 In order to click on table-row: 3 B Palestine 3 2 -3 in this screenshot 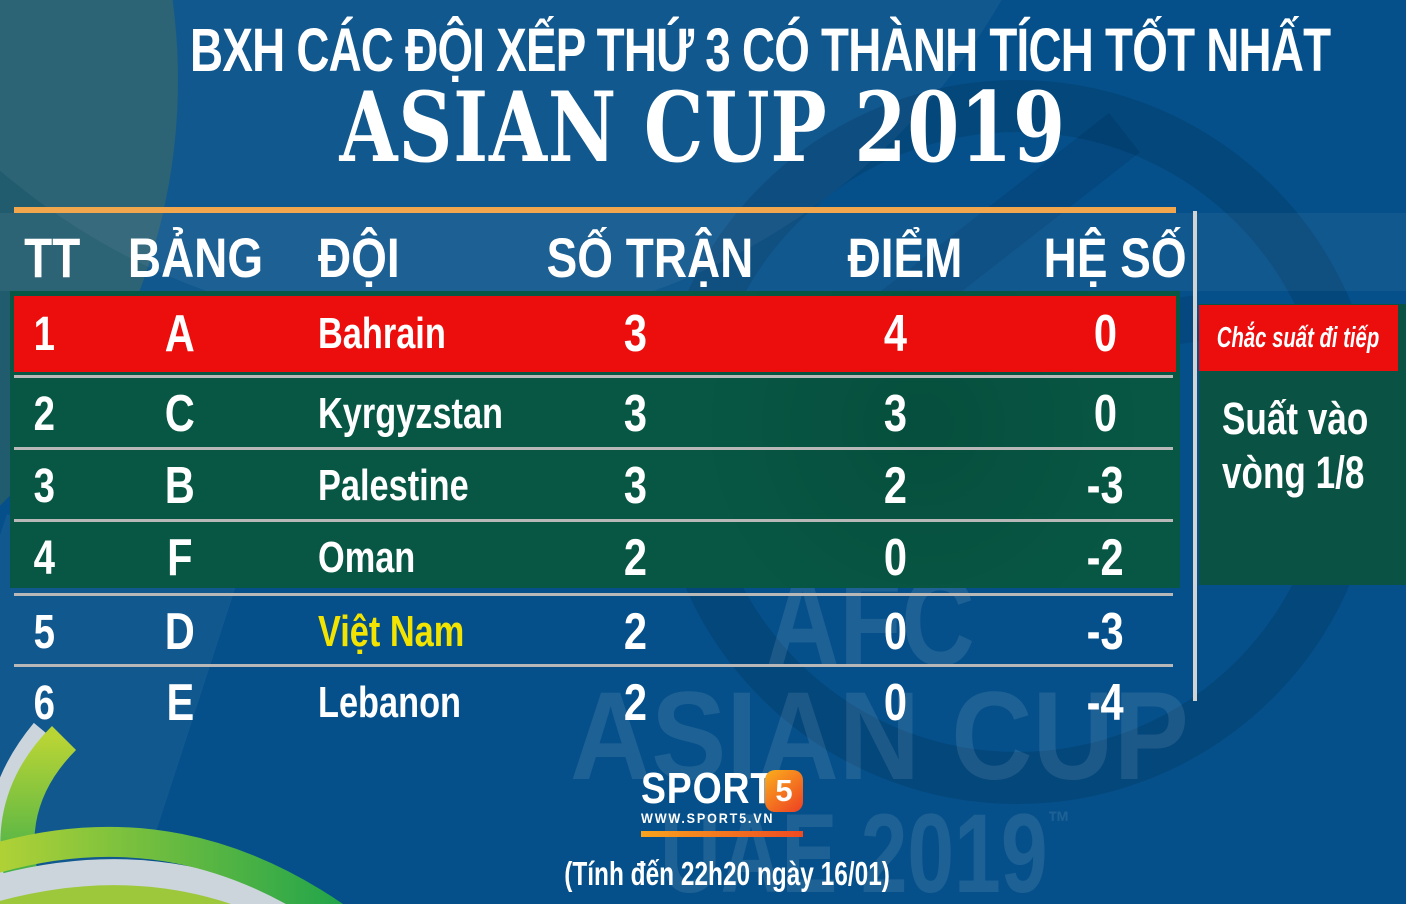, I will do `click(595, 486)`.